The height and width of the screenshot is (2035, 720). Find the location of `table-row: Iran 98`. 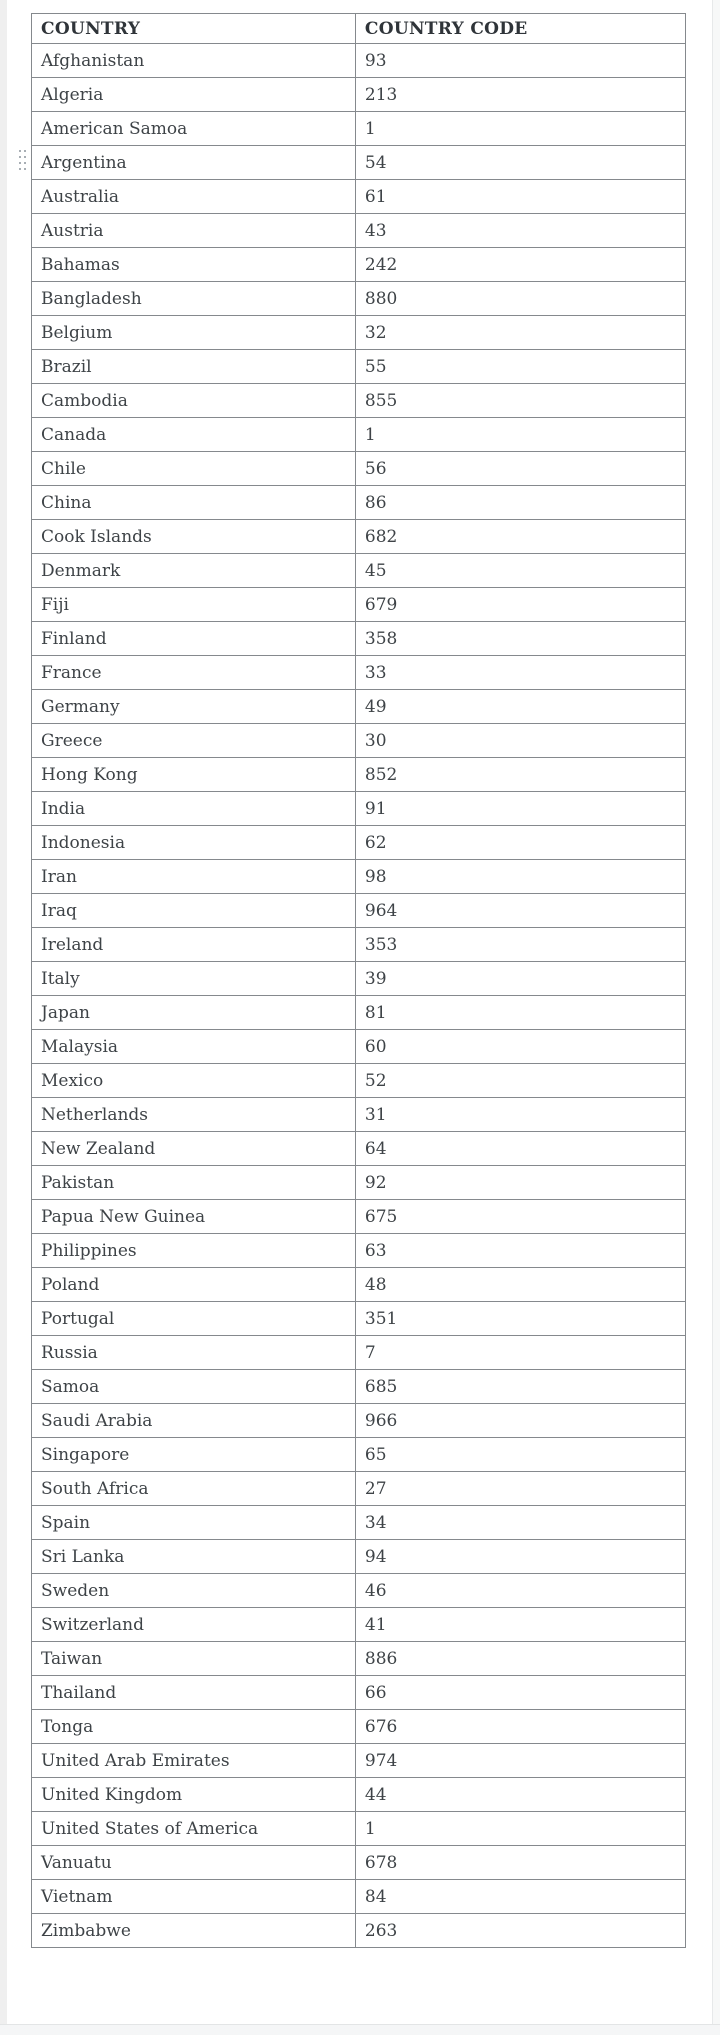

table-row: Iran 98 is located at coordinates (359, 876).